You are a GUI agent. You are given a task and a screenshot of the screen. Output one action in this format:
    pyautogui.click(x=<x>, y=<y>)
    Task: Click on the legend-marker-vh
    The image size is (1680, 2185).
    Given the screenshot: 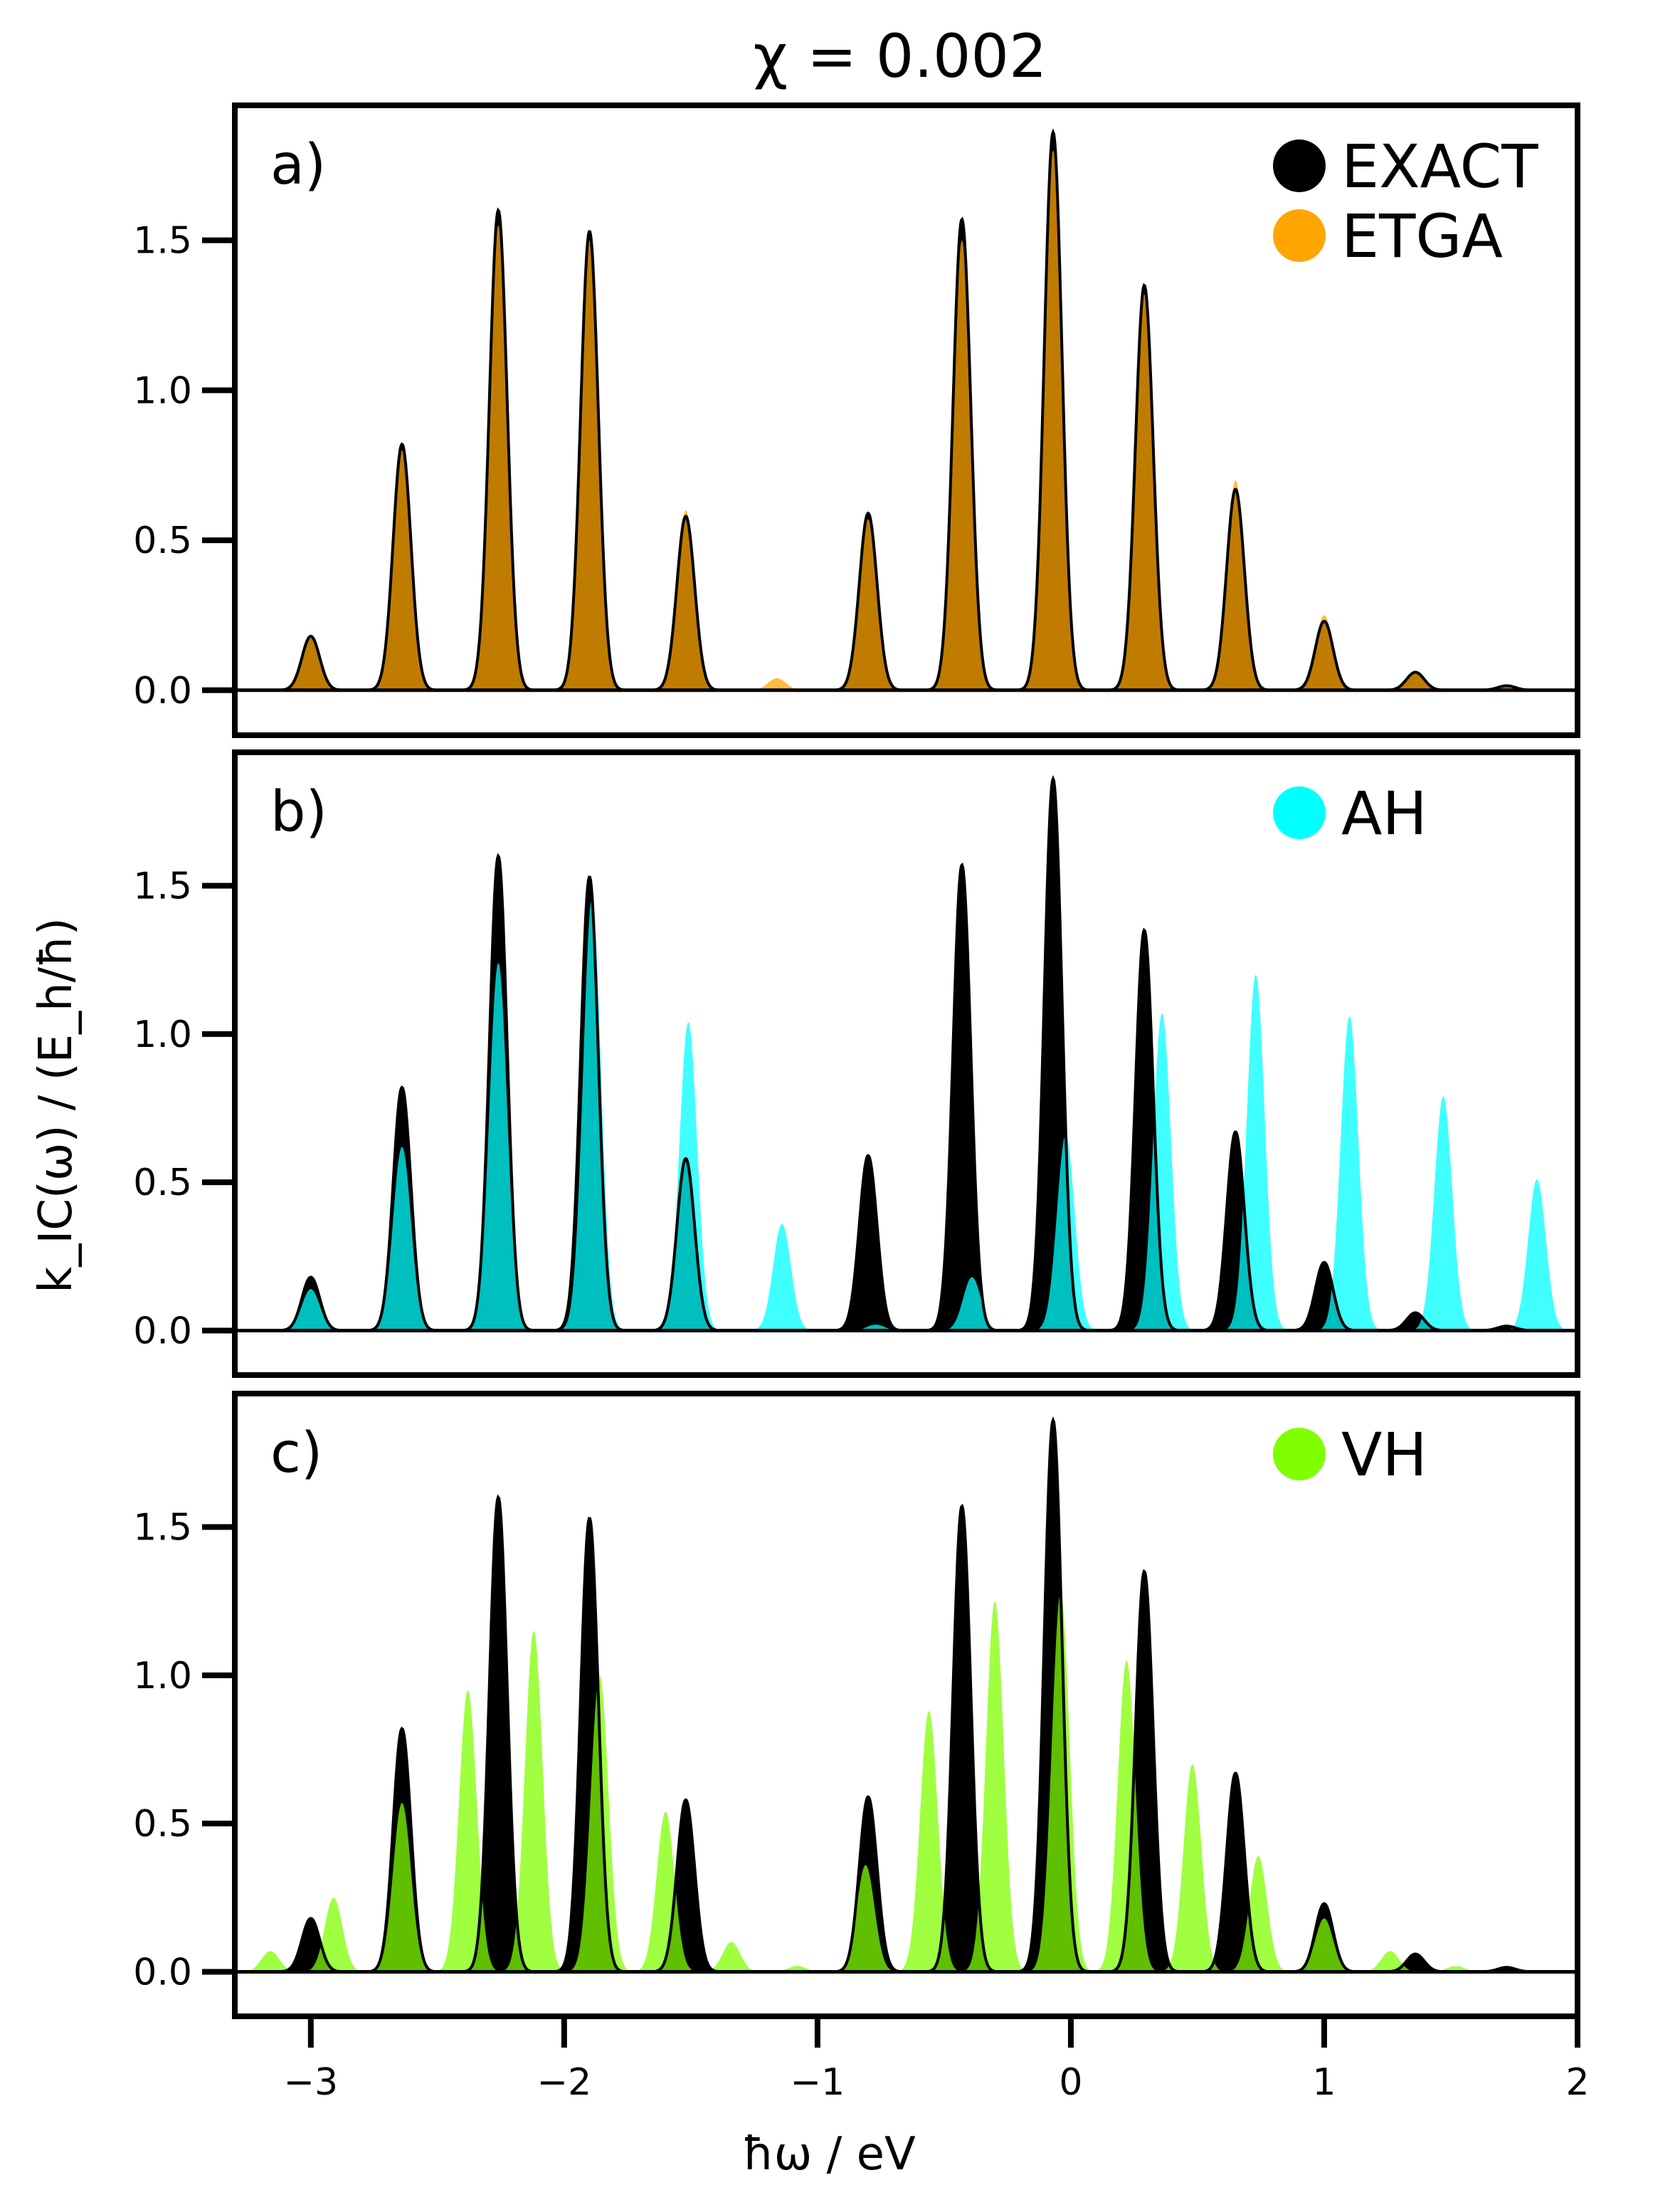 What is the action you would take?
    pyautogui.click(x=1299, y=1454)
    